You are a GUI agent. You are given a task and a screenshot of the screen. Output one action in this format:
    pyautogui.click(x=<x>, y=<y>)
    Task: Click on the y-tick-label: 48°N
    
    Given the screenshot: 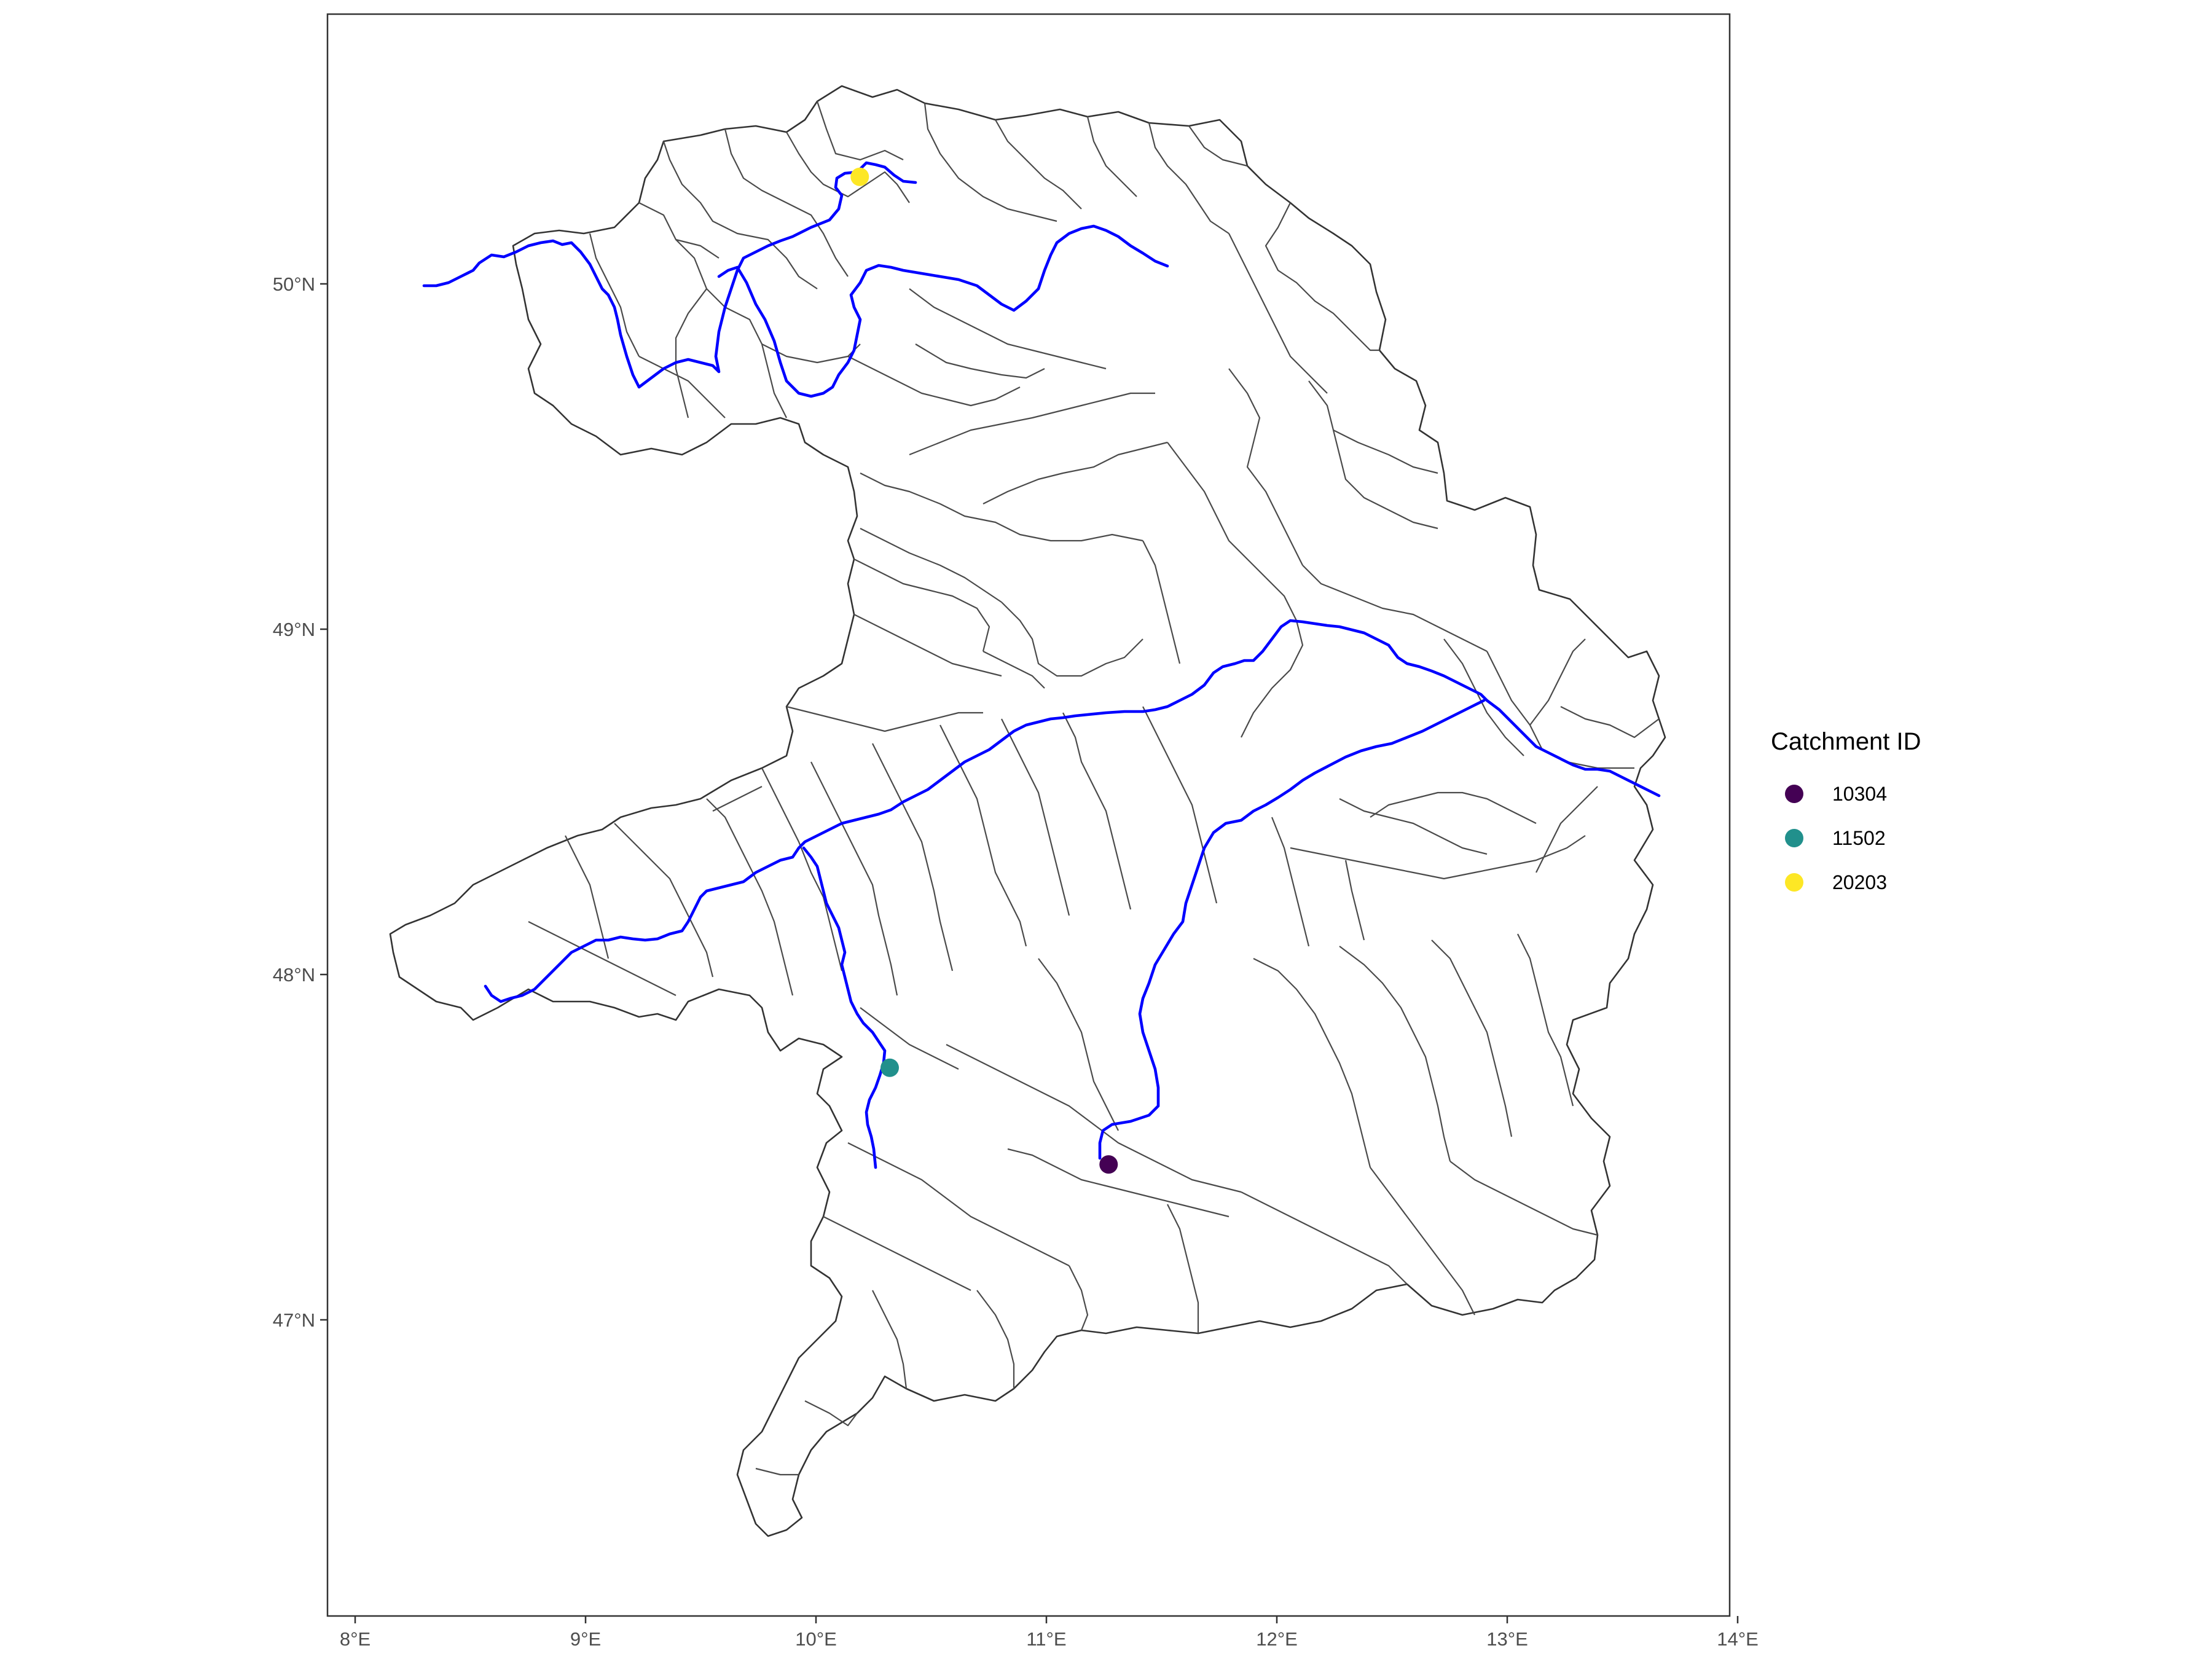 What is the action you would take?
    pyautogui.click(x=294, y=975)
    